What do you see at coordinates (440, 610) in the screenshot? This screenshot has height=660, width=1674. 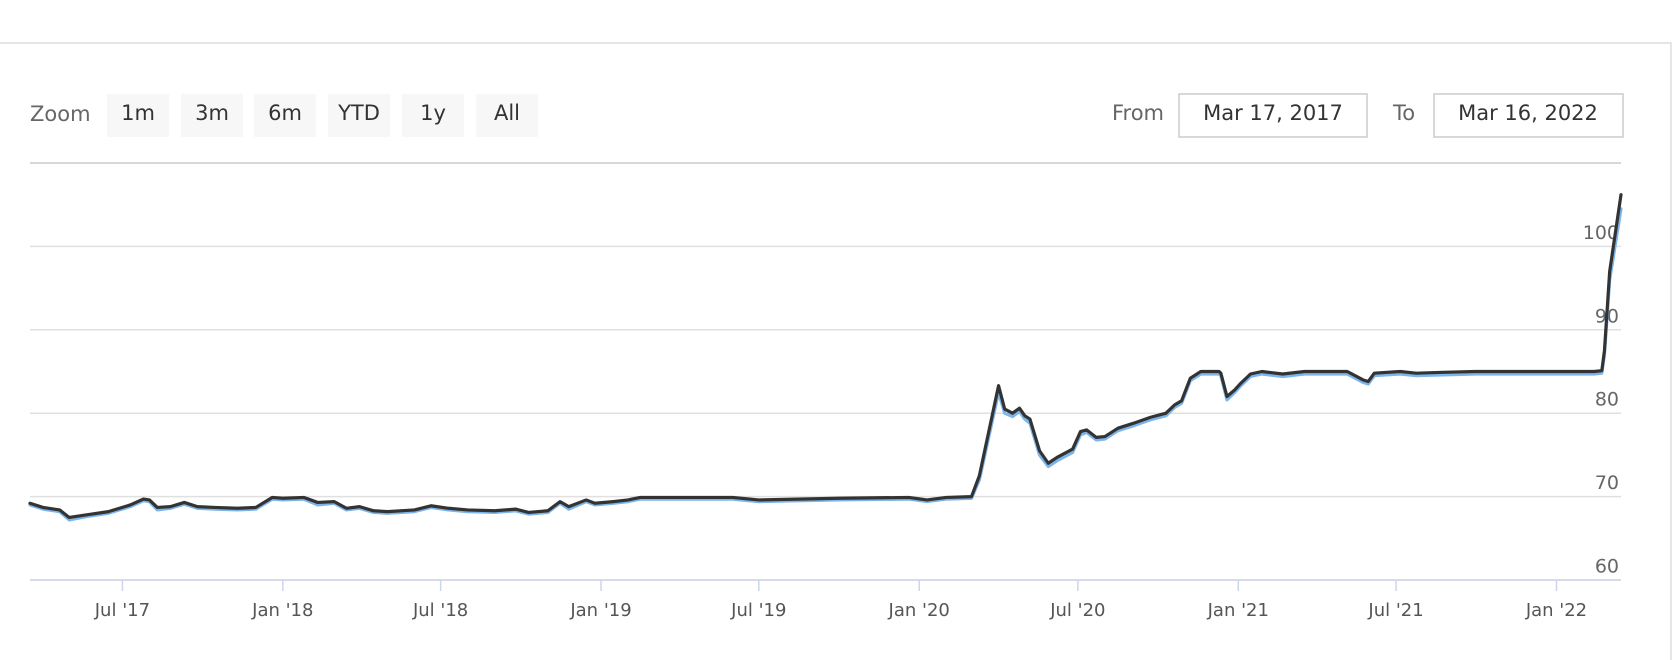 I see `x-tick-label: Jul '18` at bounding box center [440, 610].